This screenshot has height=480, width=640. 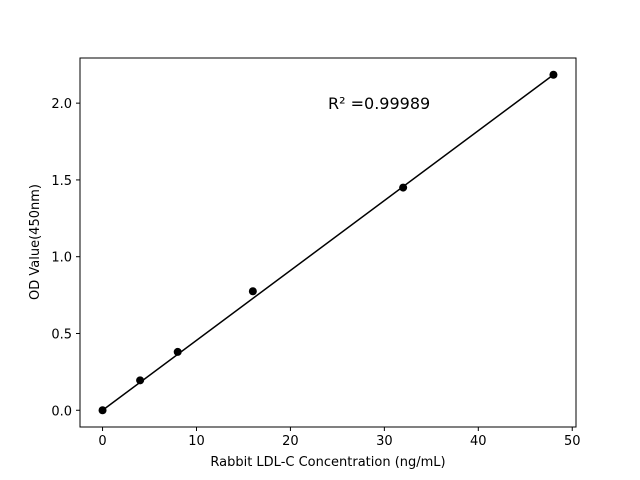 What do you see at coordinates (61, 181) in the screenshot?
I see `y-tick-label: 1.5` at bounding box center [61, 181].